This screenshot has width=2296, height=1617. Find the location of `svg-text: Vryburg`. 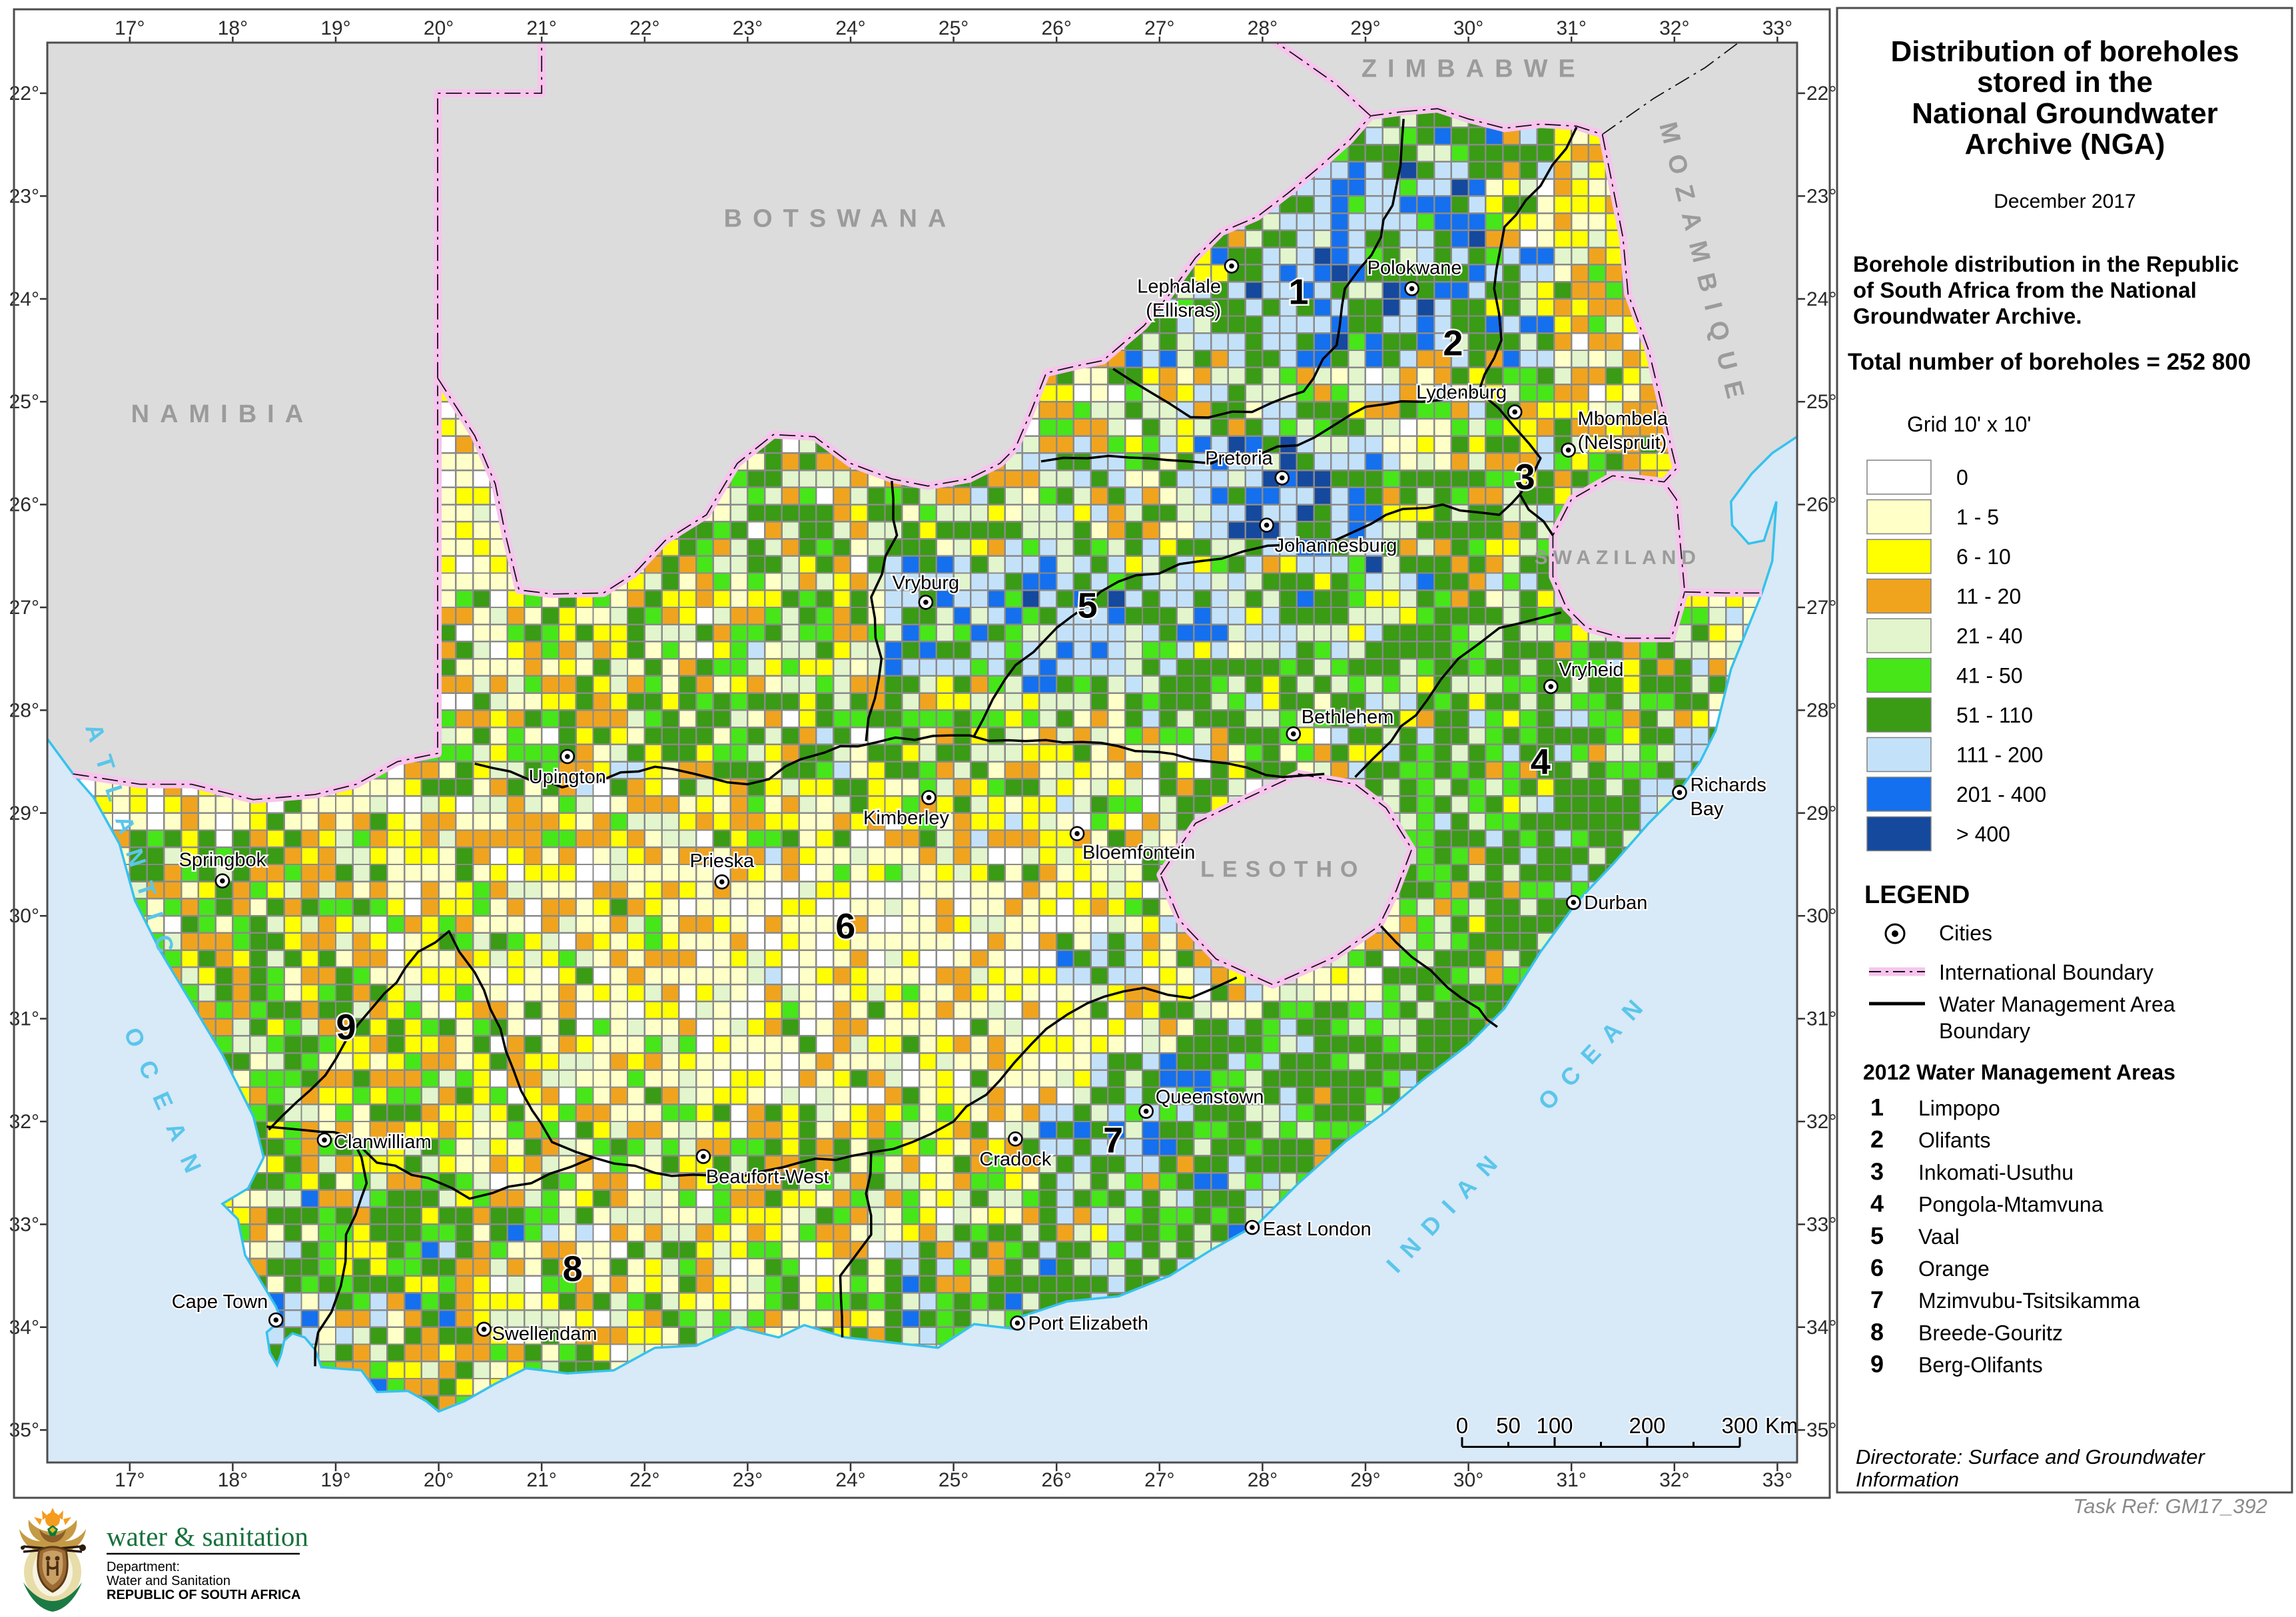

svg-text: Vryburg is located at coordinates (926, 582).